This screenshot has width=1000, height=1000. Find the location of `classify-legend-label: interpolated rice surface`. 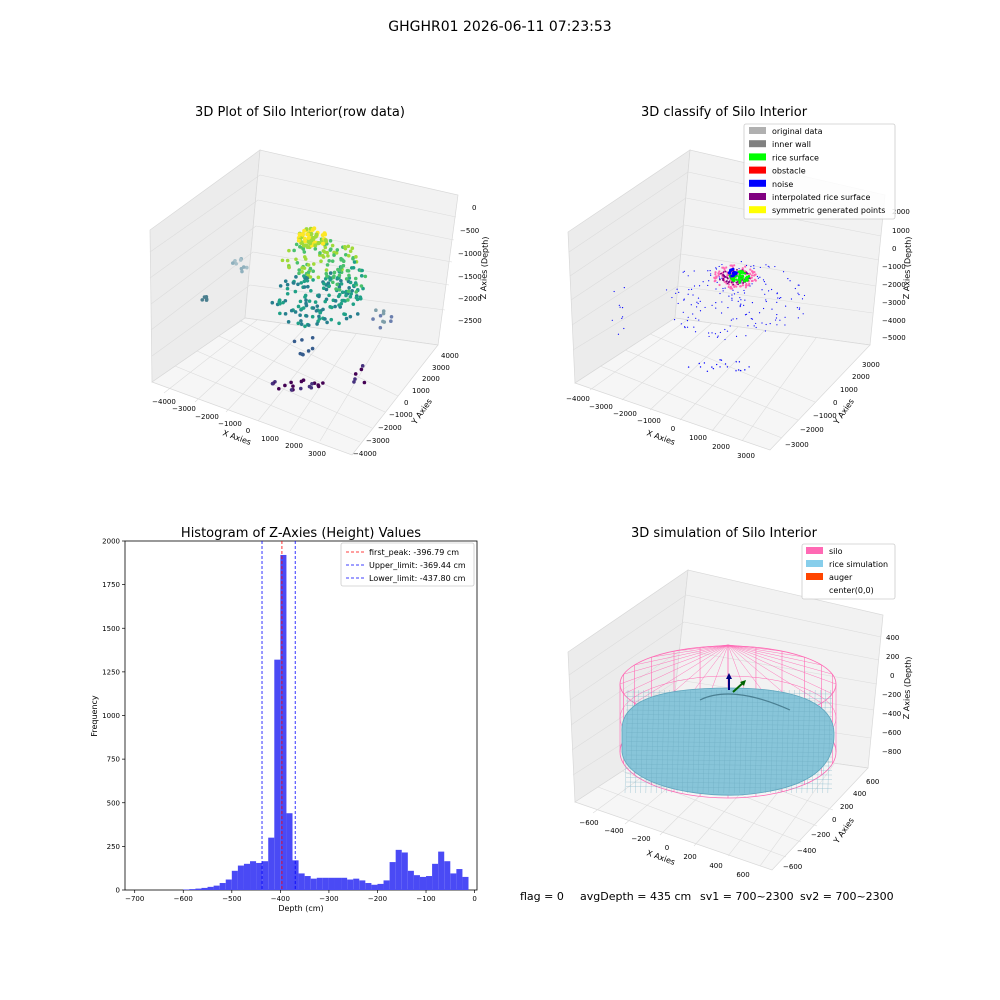

classify-legend-label: interpolated rice surface is located at coordinates (821, 197).